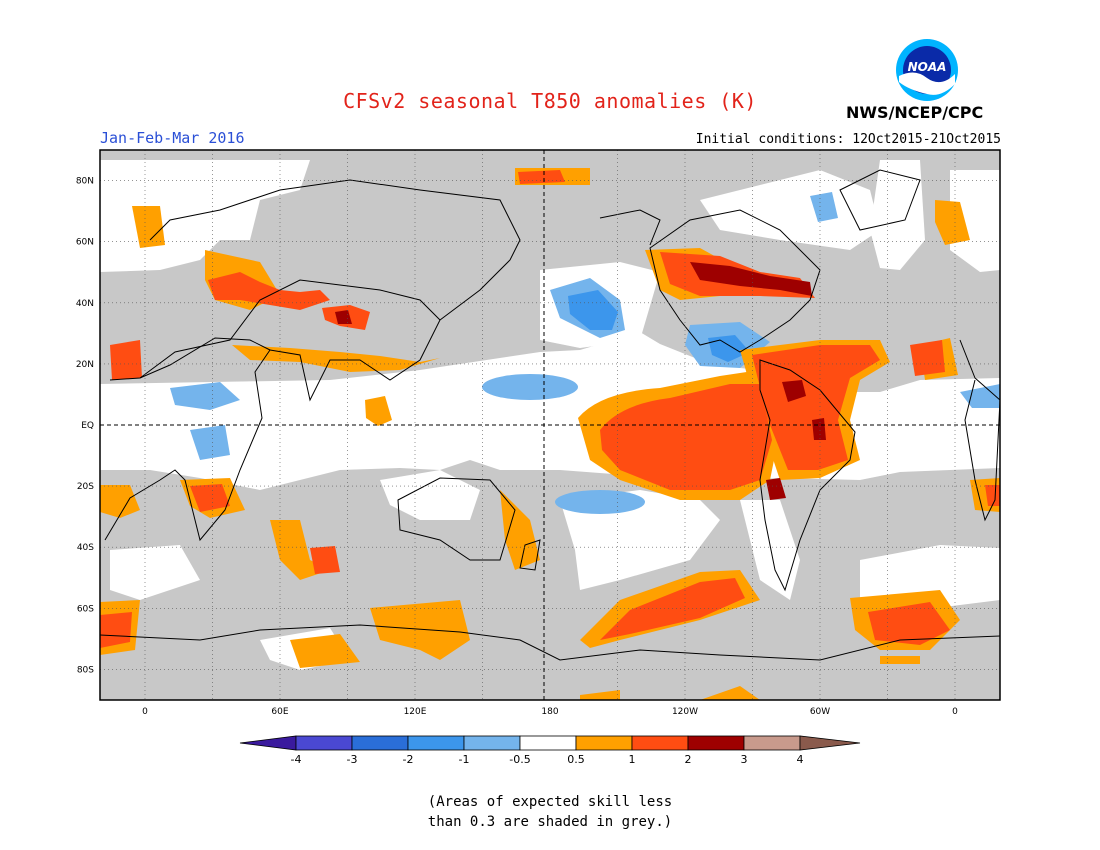  I want to click on colorbar-label: 4, so click(800, 759).